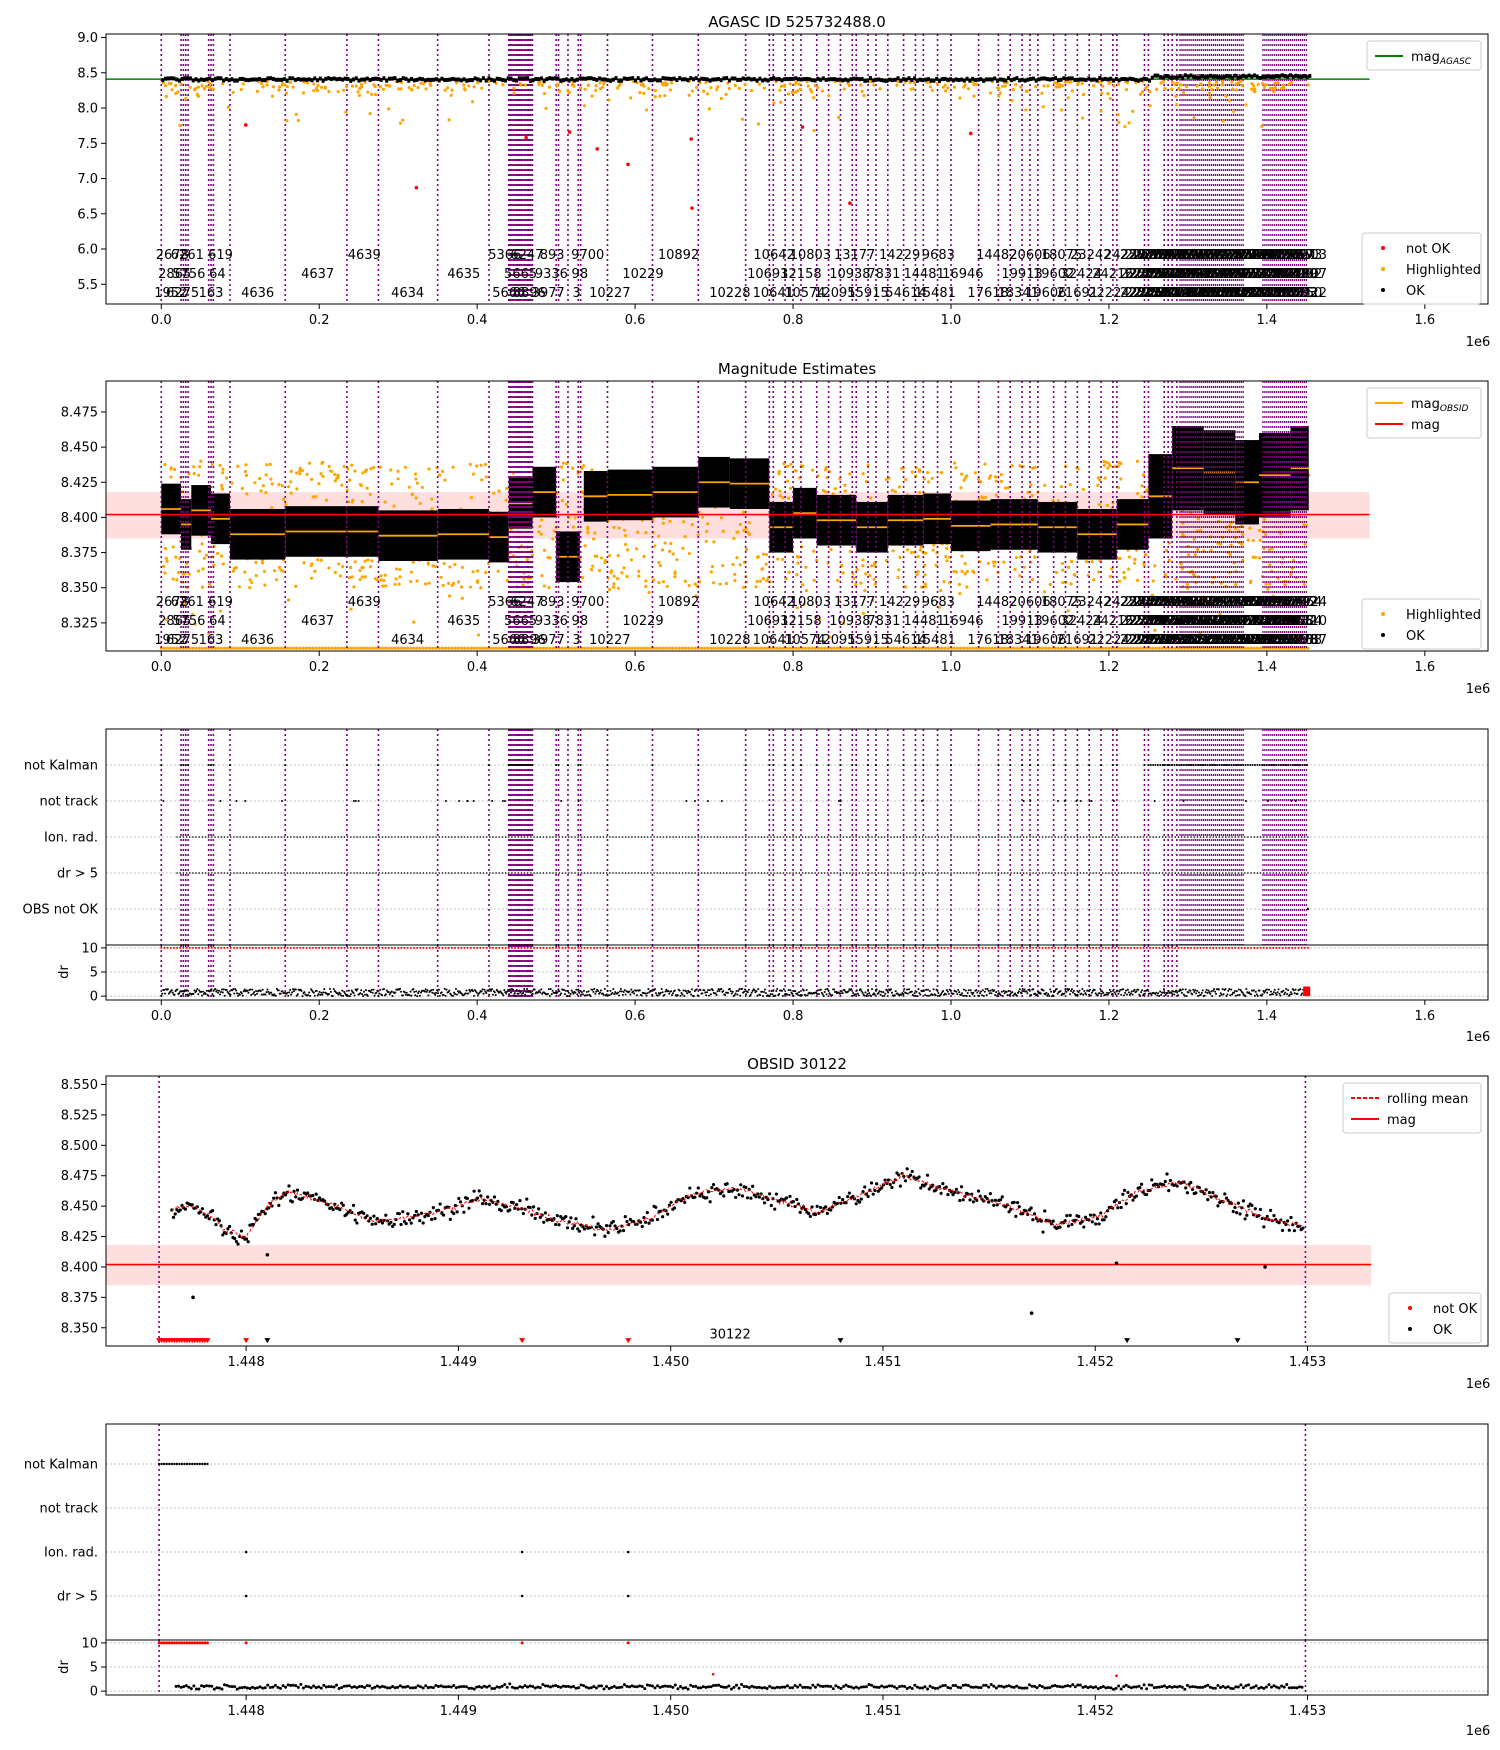 The height and width of the screenshot is (1750, 1500). Describe the element at coordinates (79, 623) in the screenshot. I see `y-tick-label: 8.325` at that location.